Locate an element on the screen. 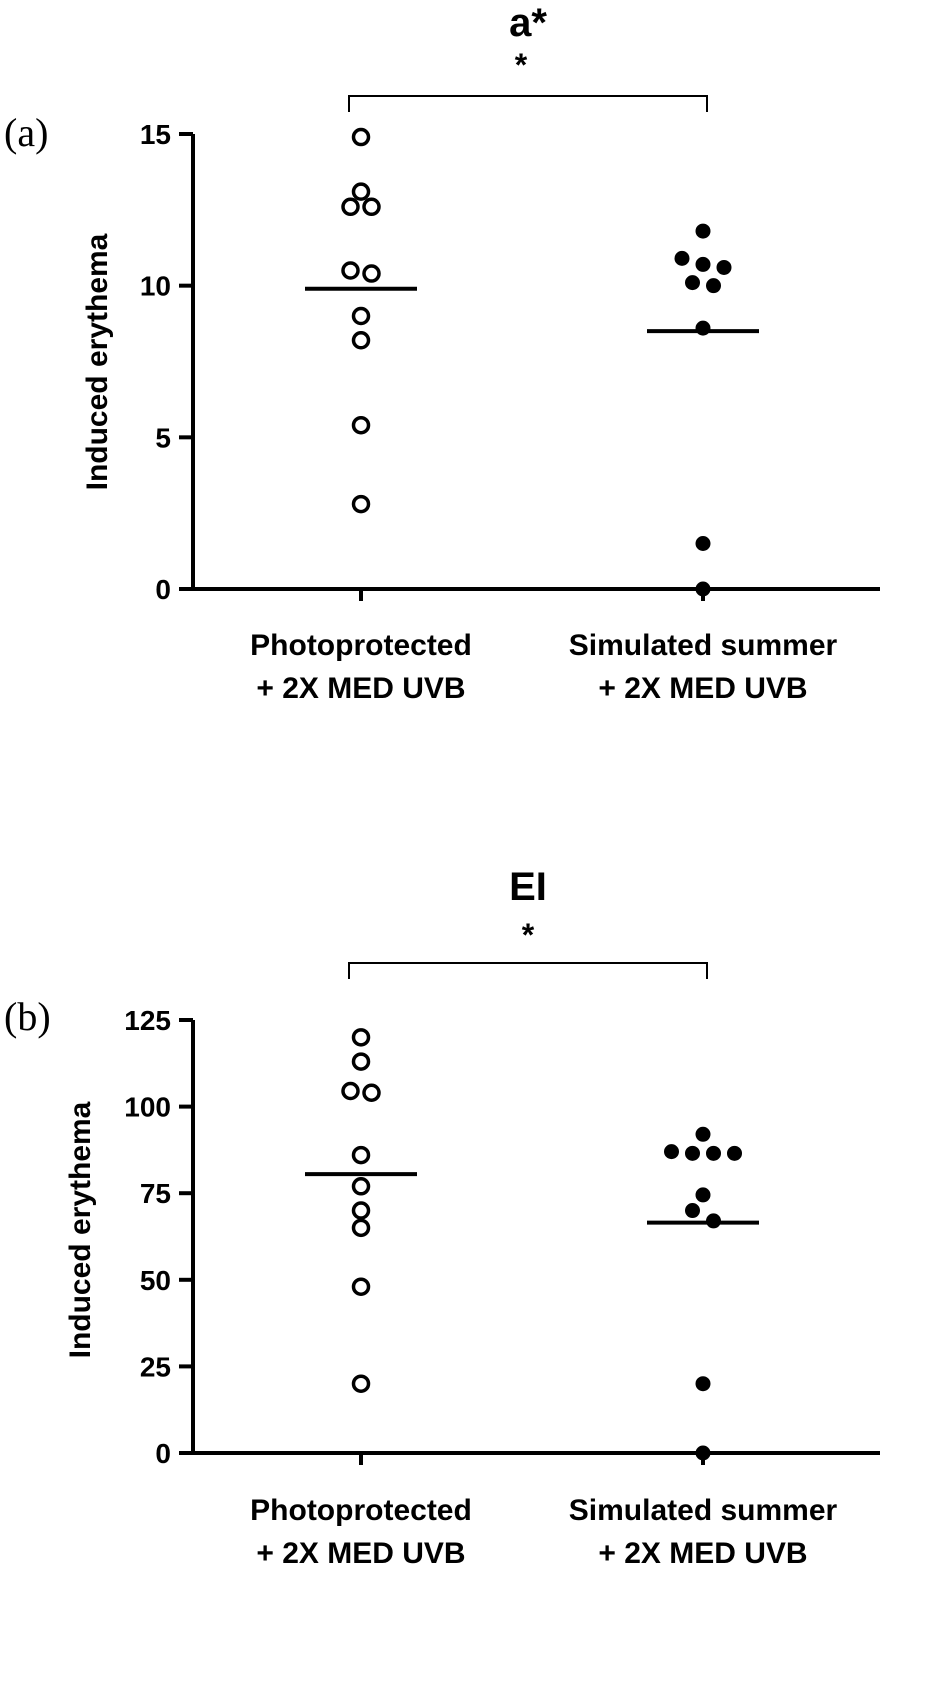  panel-b-category-2-line-2: + 2X MED UVB is located at coordinates (702, 1553).